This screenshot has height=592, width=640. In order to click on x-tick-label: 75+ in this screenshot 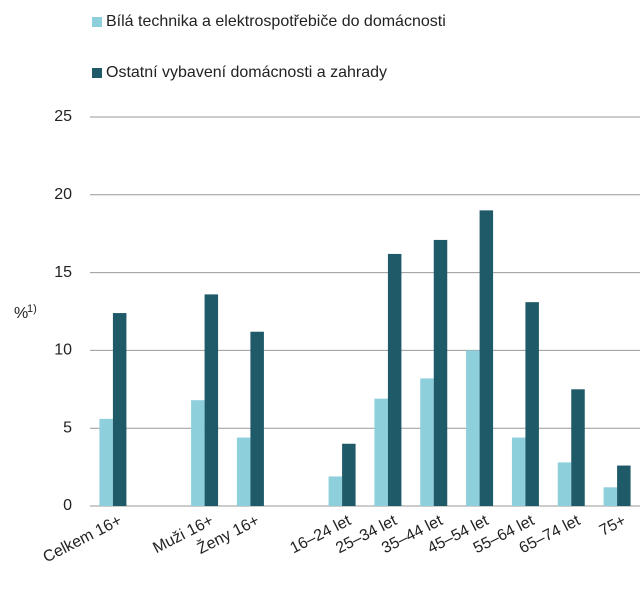, I will do `click(613, 525)`.